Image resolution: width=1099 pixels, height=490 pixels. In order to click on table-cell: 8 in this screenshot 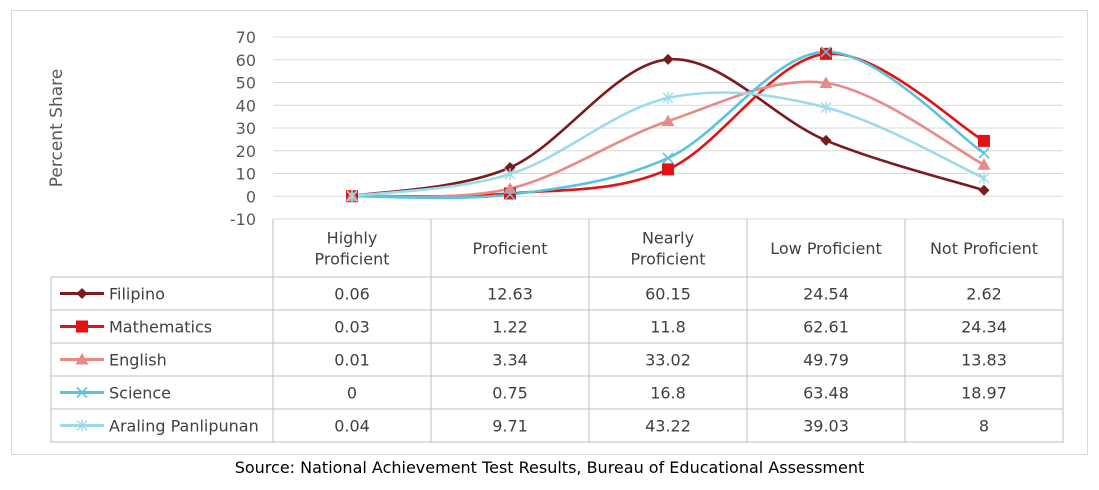, I will do `click(984, 426)`.